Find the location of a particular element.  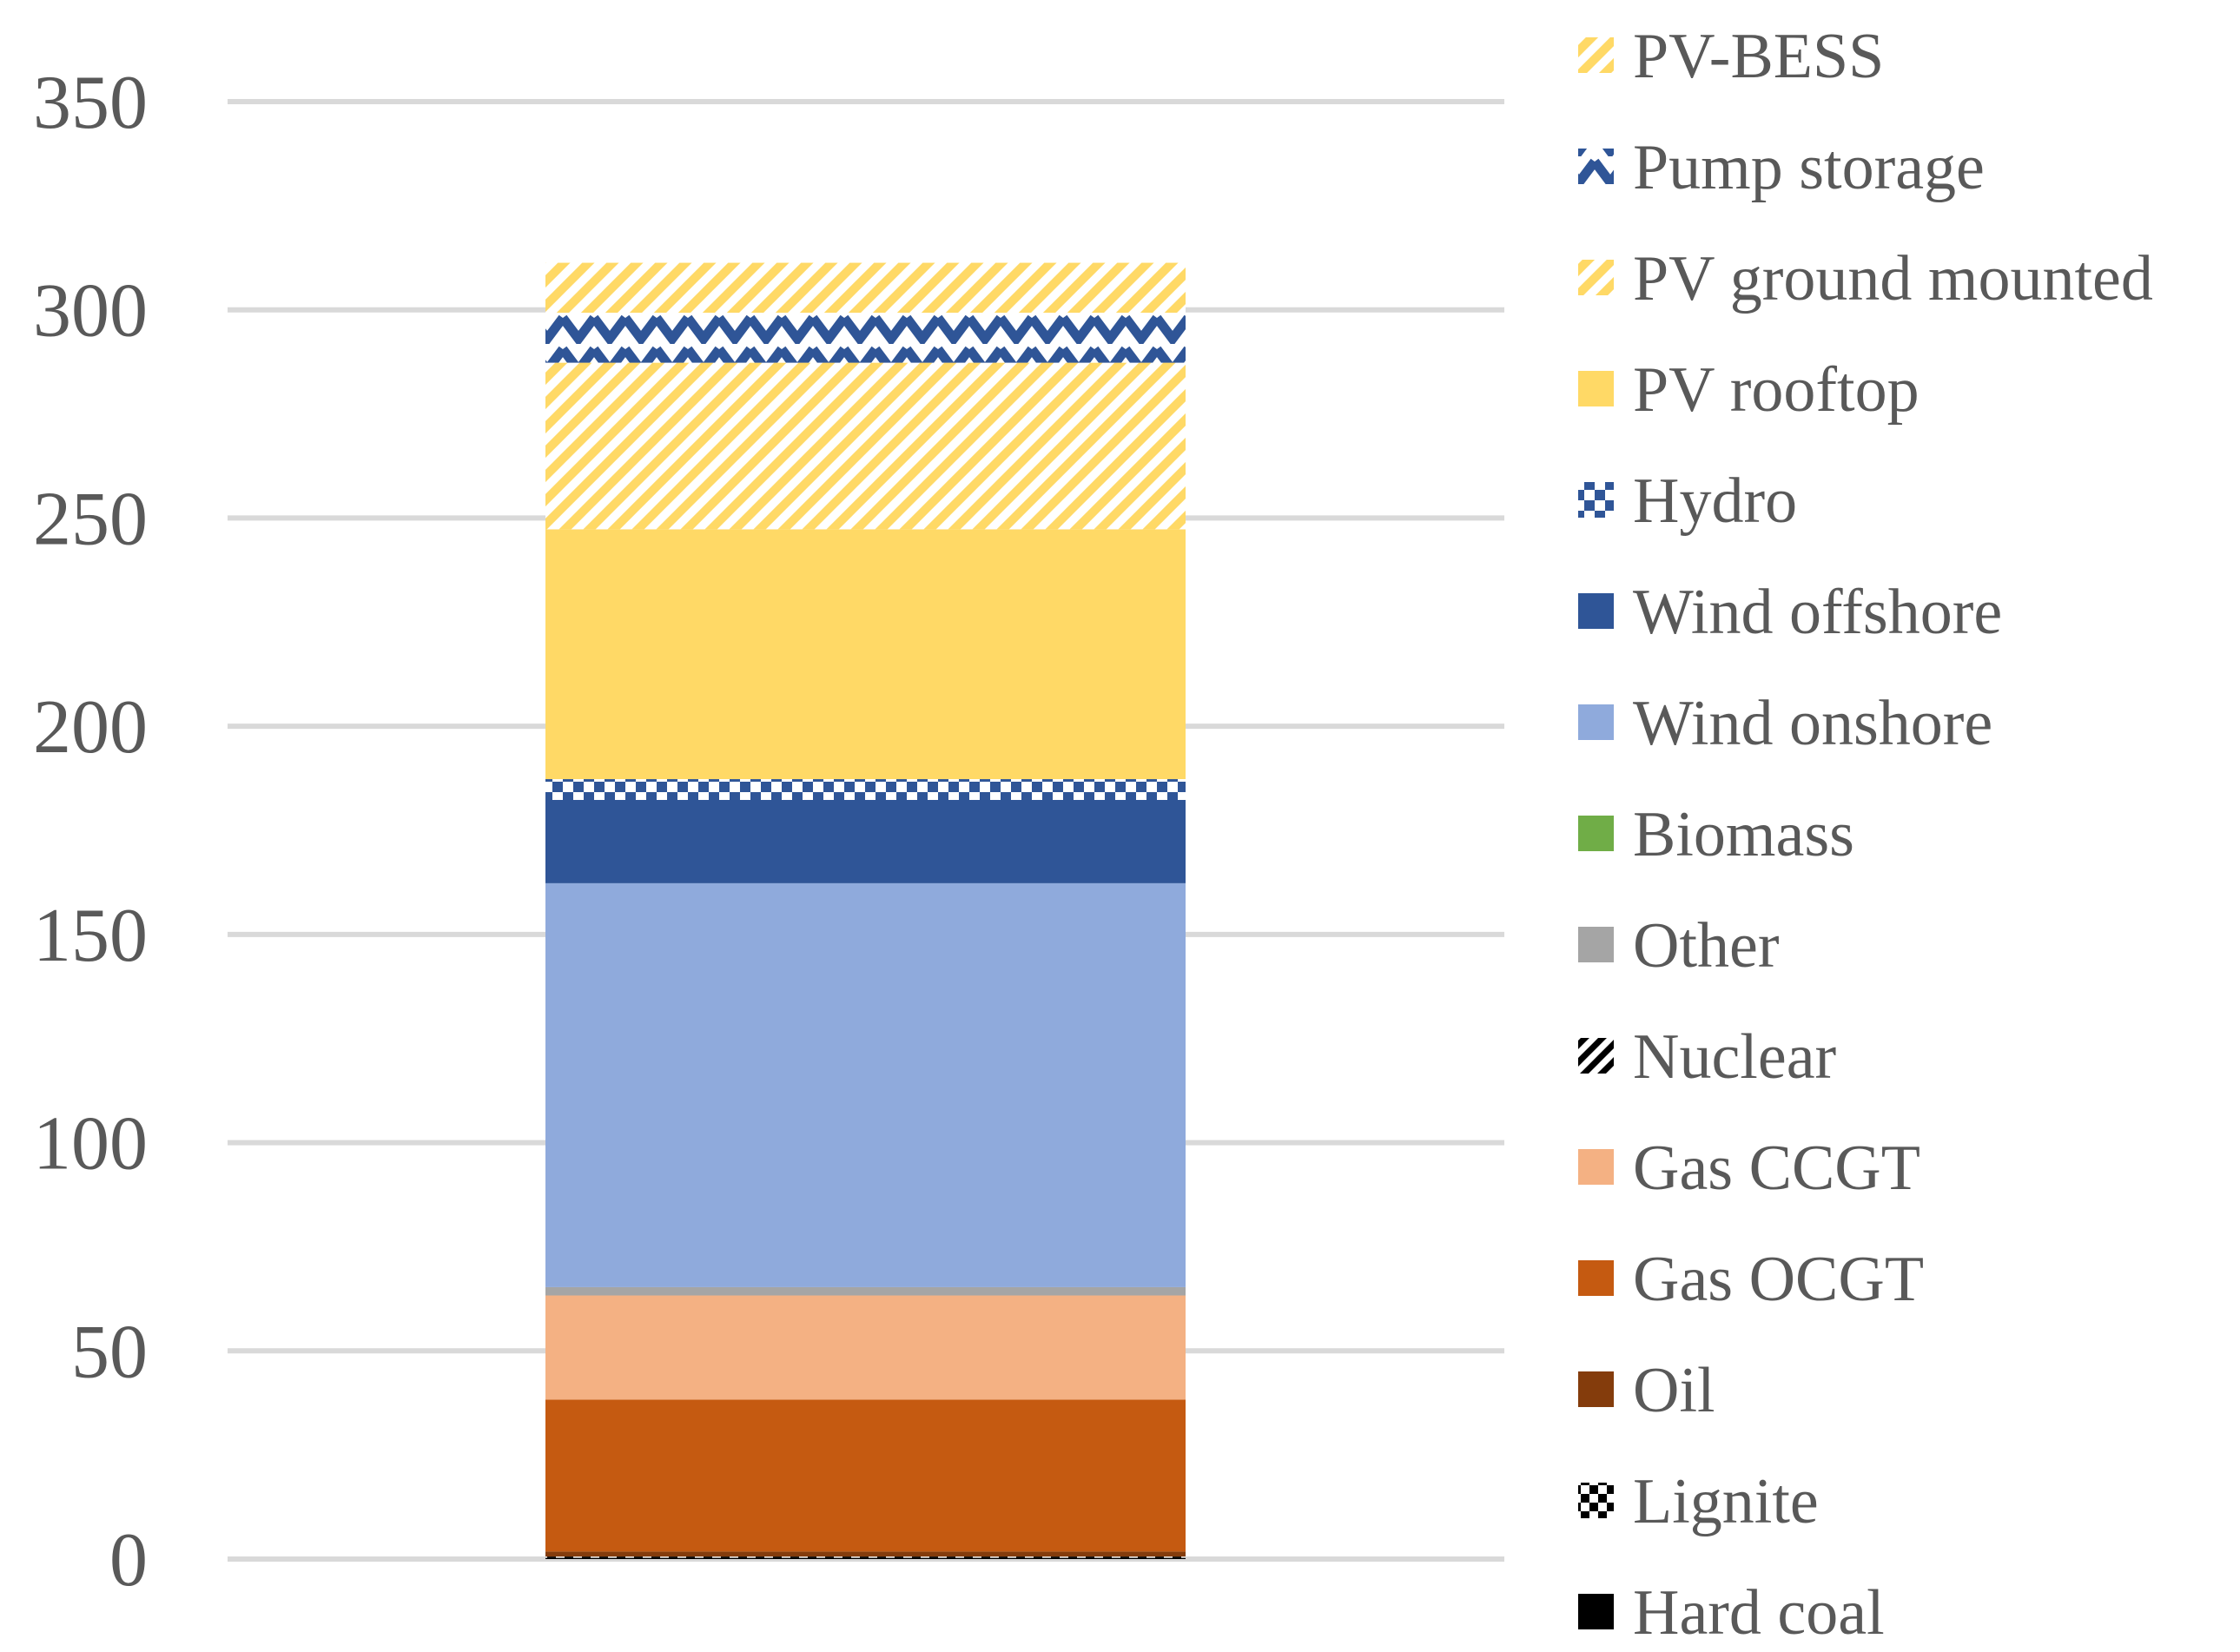

legend-swatch-nuclear is located at coordinates (1596, 1056).